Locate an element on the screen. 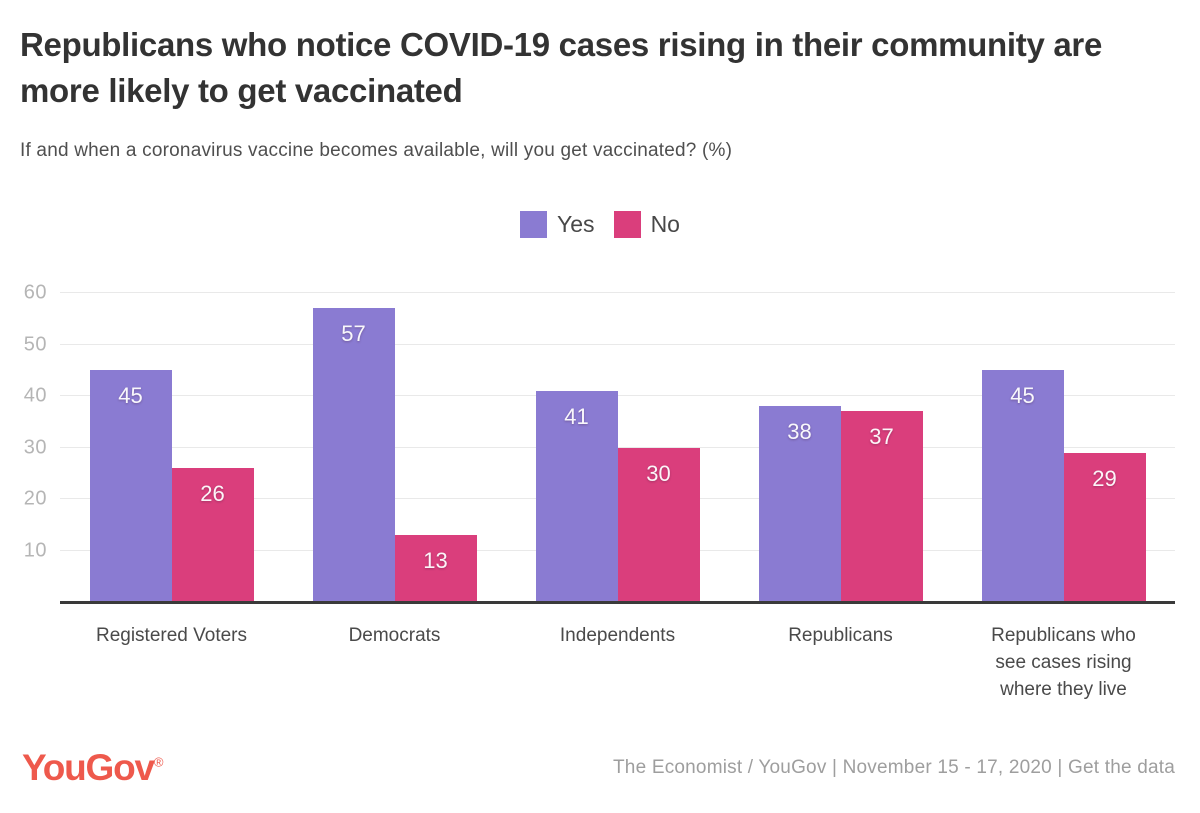  registered-mark: ® is located at coordinates (158, 762).